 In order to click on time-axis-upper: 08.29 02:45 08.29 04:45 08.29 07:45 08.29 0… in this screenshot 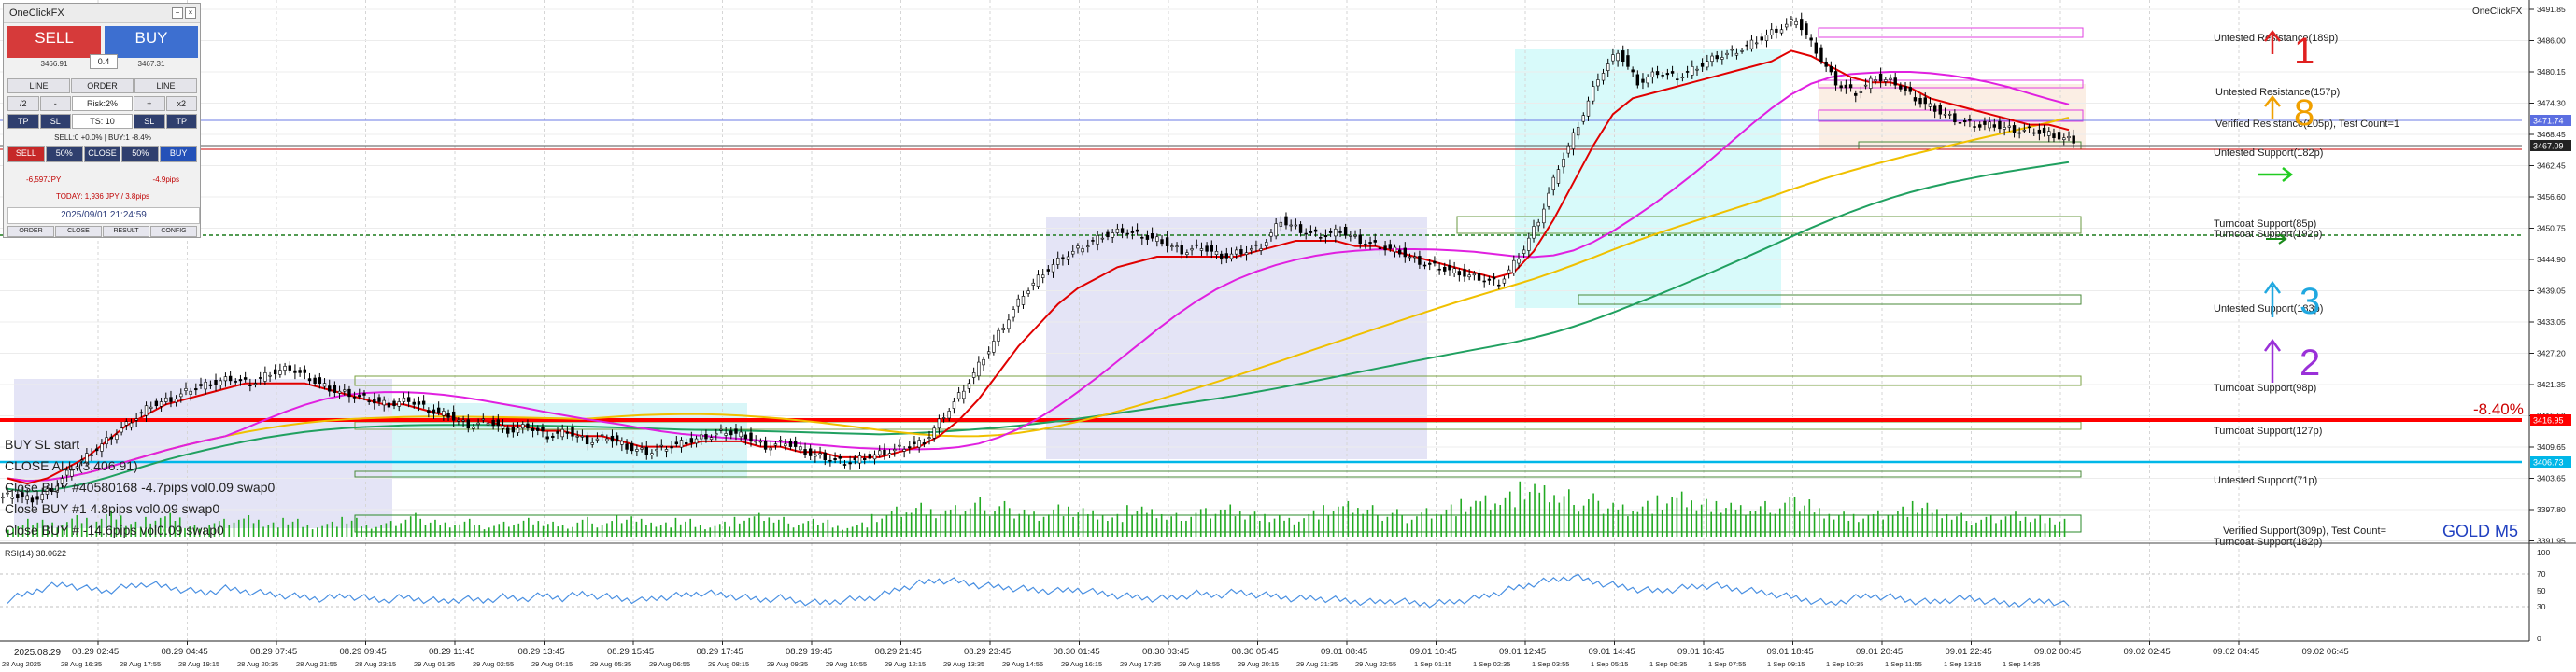, I will do `click(1210, 649)`.